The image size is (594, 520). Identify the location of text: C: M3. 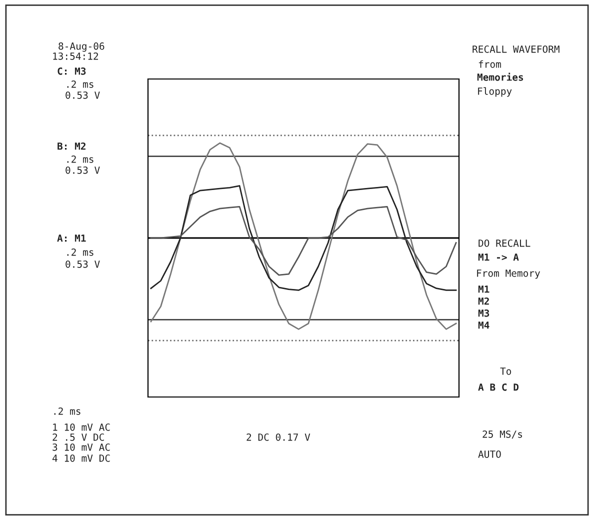
(72, 71).